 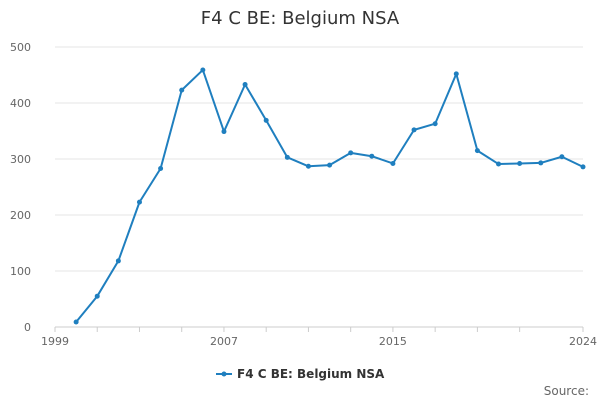 I want to click on y-tick-label-5: 500, so click(x=20, y=47).